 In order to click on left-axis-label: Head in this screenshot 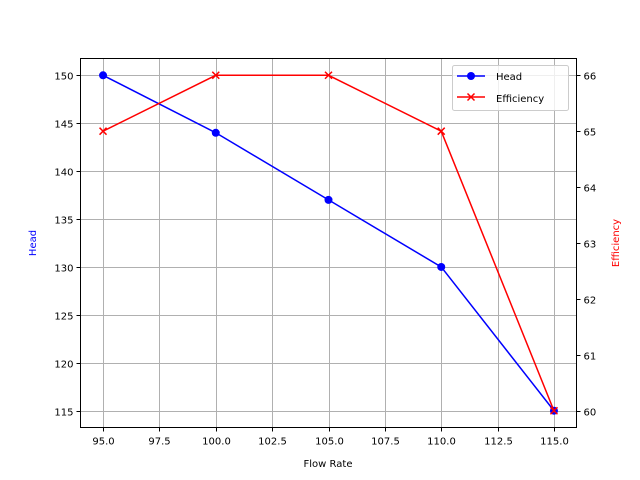, I will do `click(33, 243)`.